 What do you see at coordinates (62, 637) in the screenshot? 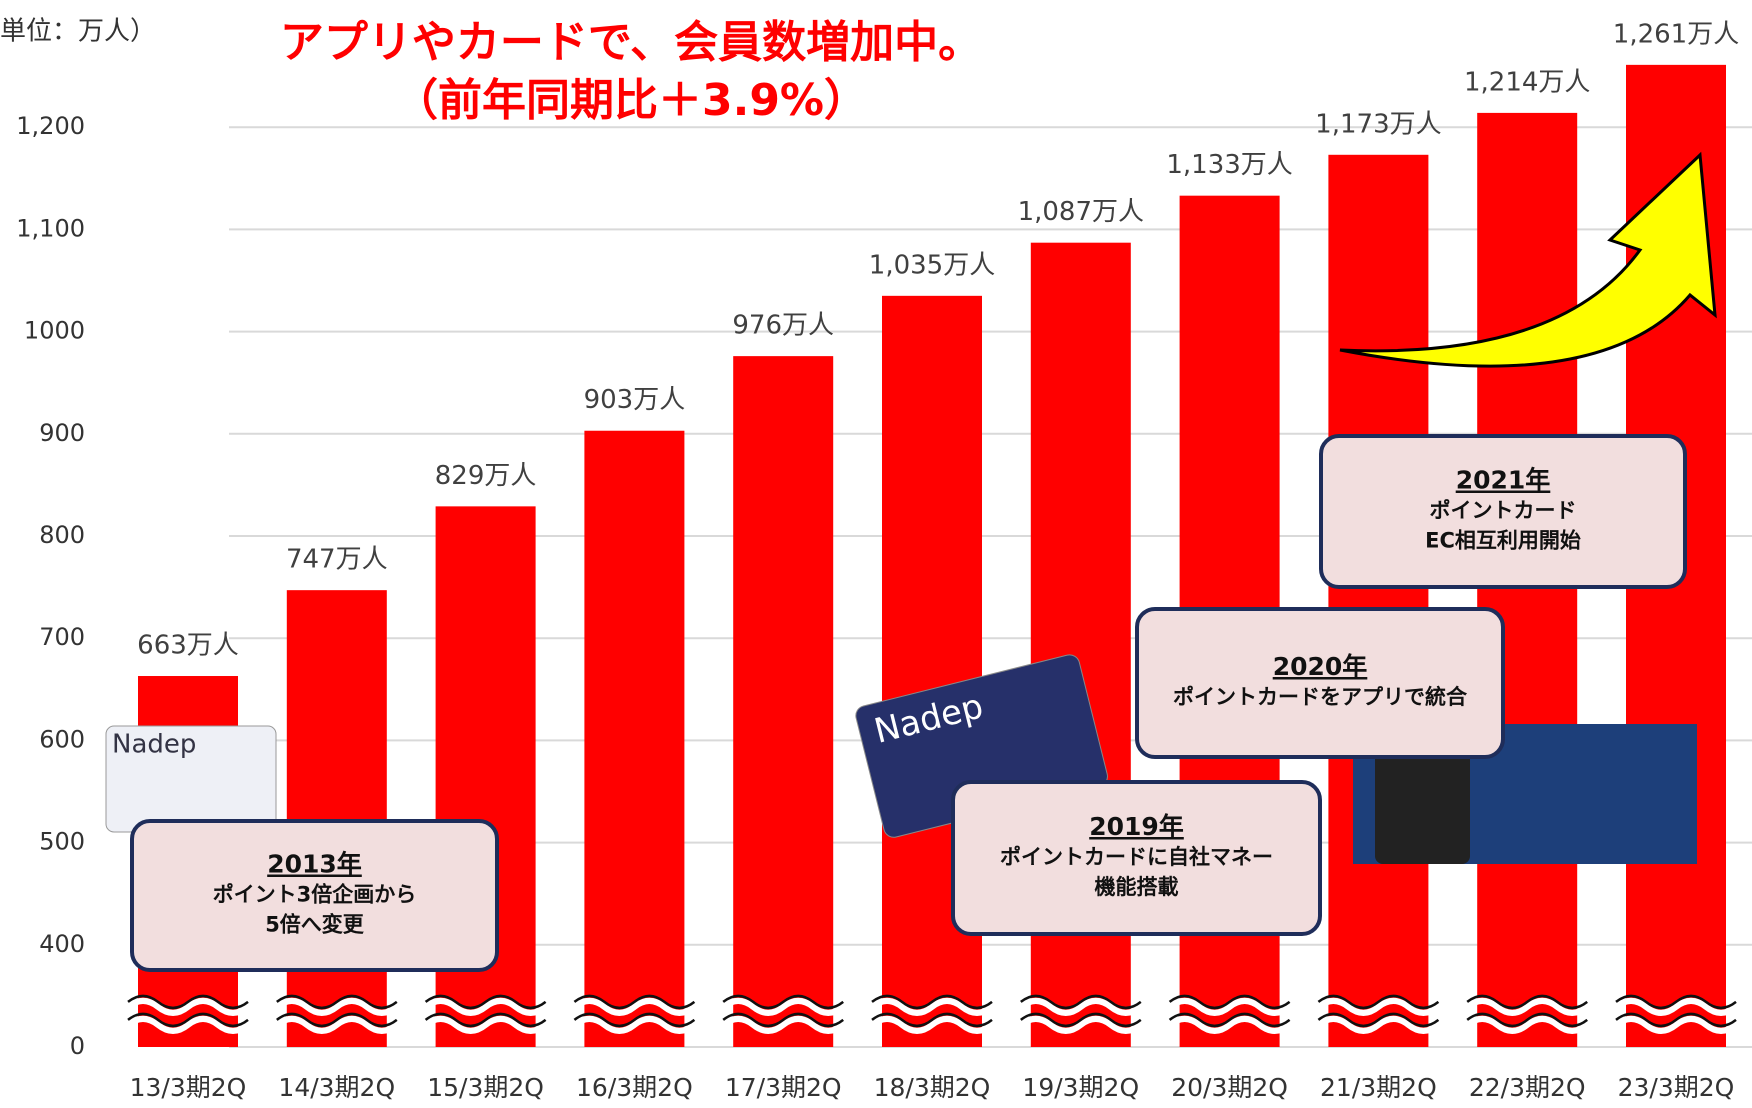
I see `y-tick-label: 700` at bounding box center [62, 637].